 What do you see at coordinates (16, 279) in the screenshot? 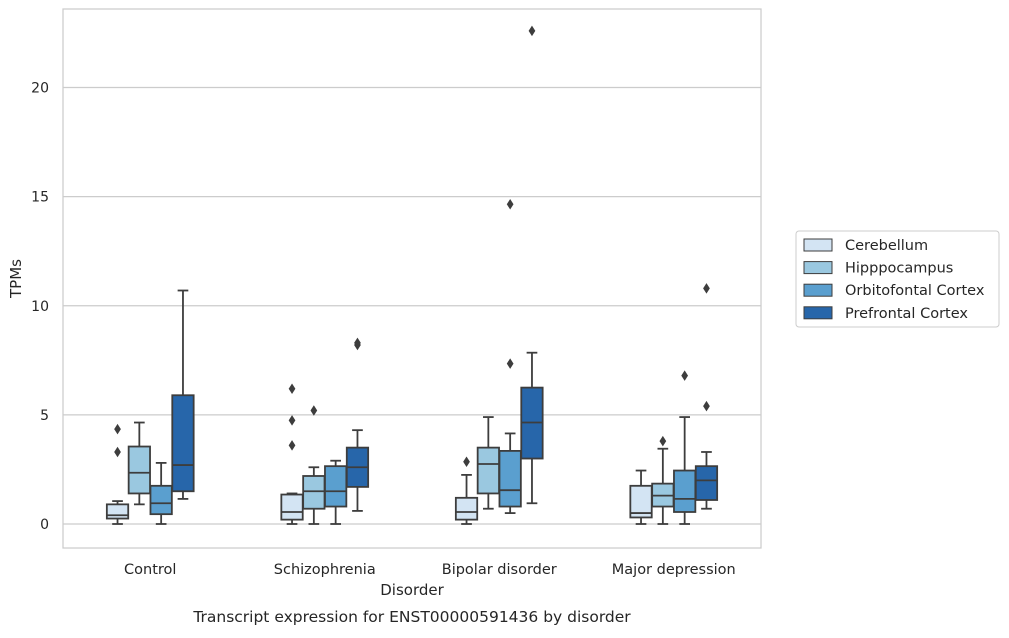
I see `y-axis-label: TPMs` at bounding box center [16, 279].